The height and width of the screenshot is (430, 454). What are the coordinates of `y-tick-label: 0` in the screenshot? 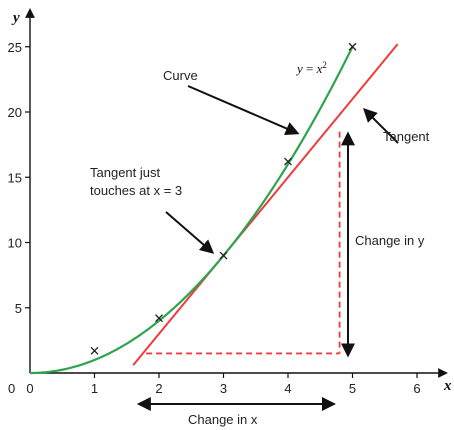 It's located at (11, 388).